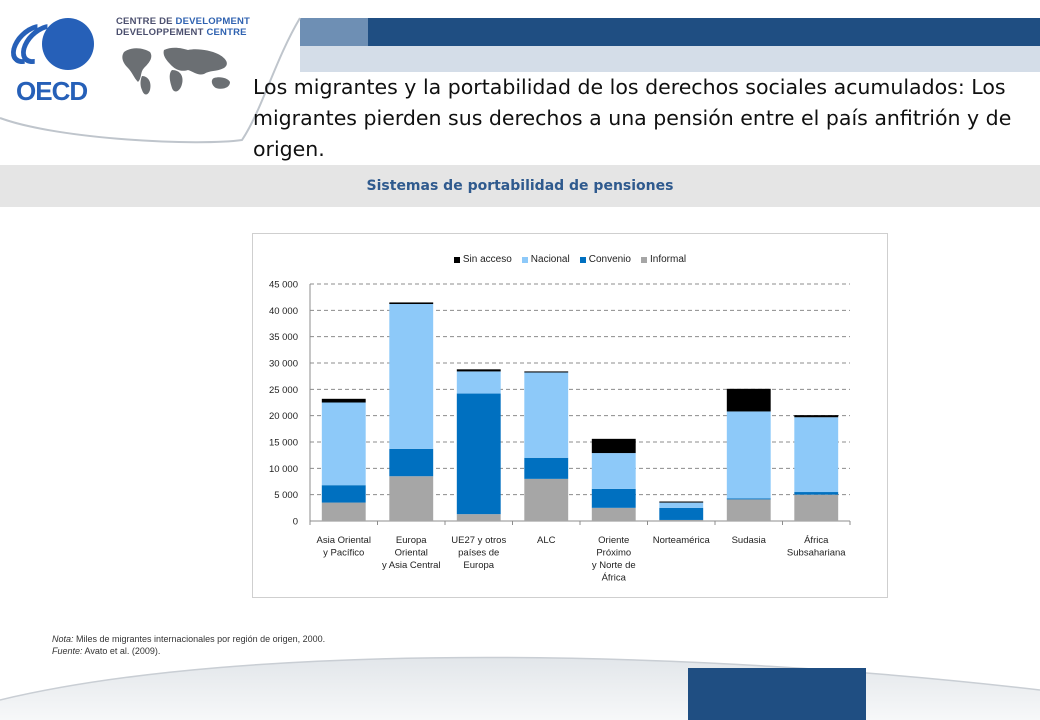 The height and width of the screenshot is (720, 1040). What do you see at coordinates (520, 678) in the screenshot?
I see `footer-swoosh-line` at bounding box center [520, 678].